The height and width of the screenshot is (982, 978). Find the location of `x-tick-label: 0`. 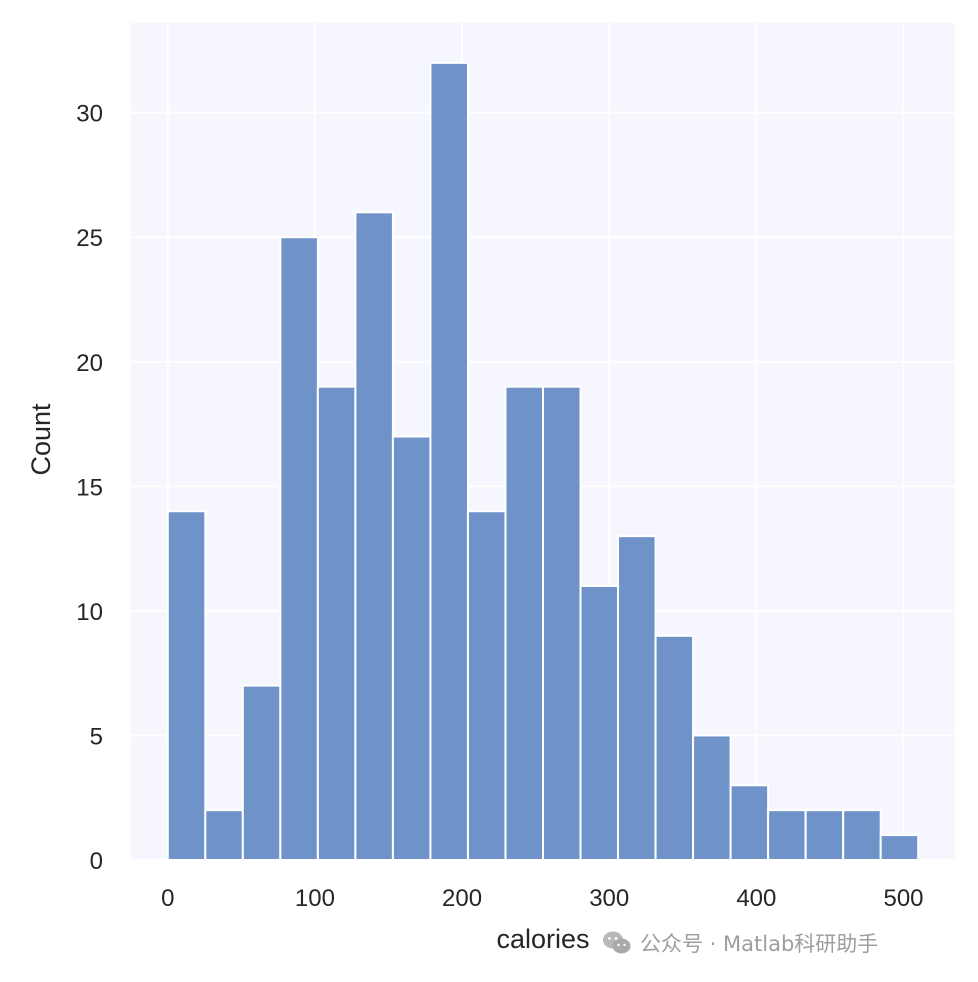

x-tick-label: 0 is located at coordinates (167, 898).